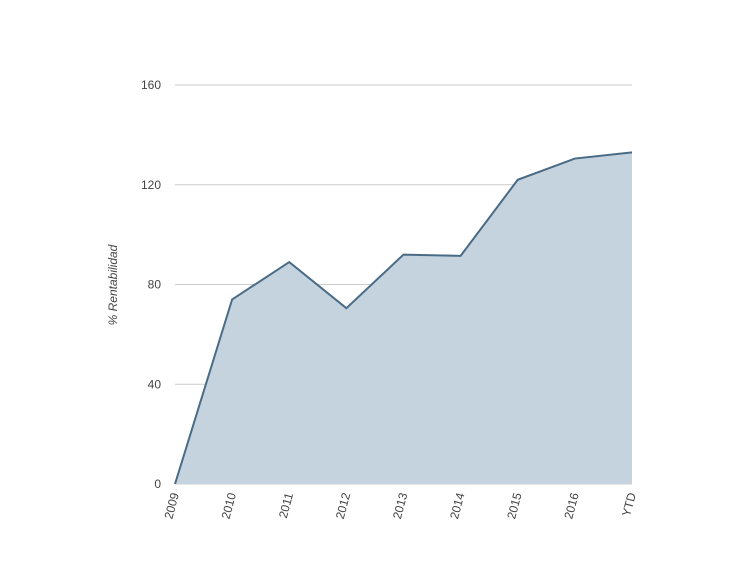 The height and width of the screenshot is (561, 753). I want to click on y-tick-label: 80, so click(155, 285).